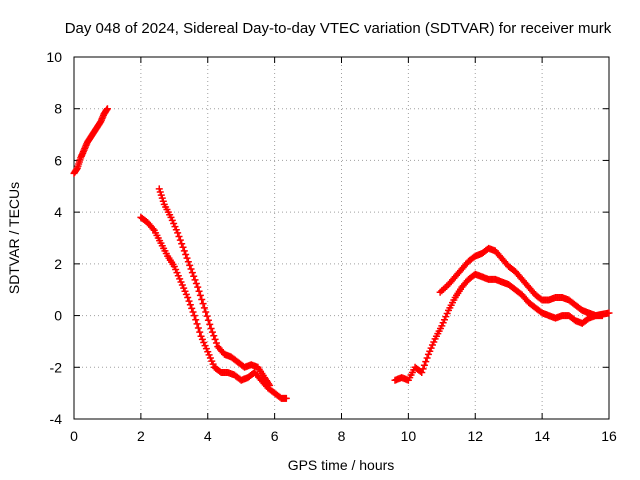  I want to click on series-segment-2a, so click(213, 307).